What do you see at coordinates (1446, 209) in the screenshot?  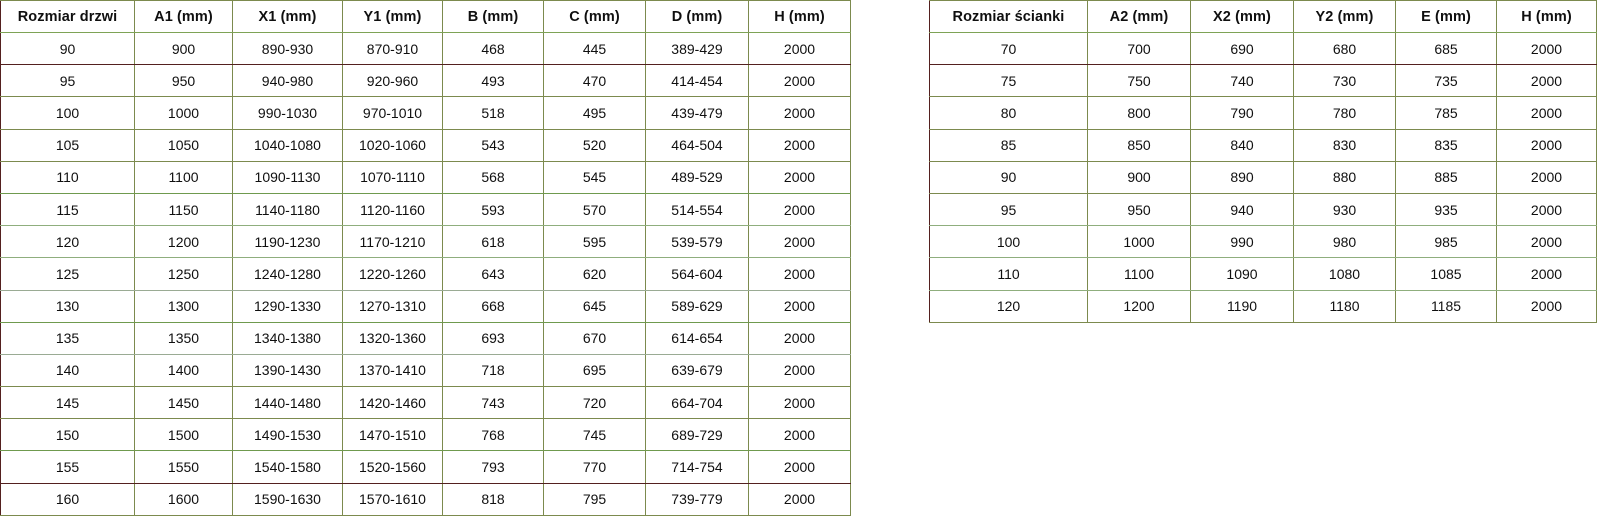 I see `table-cell: 935` at bounding box center [1446, 209].